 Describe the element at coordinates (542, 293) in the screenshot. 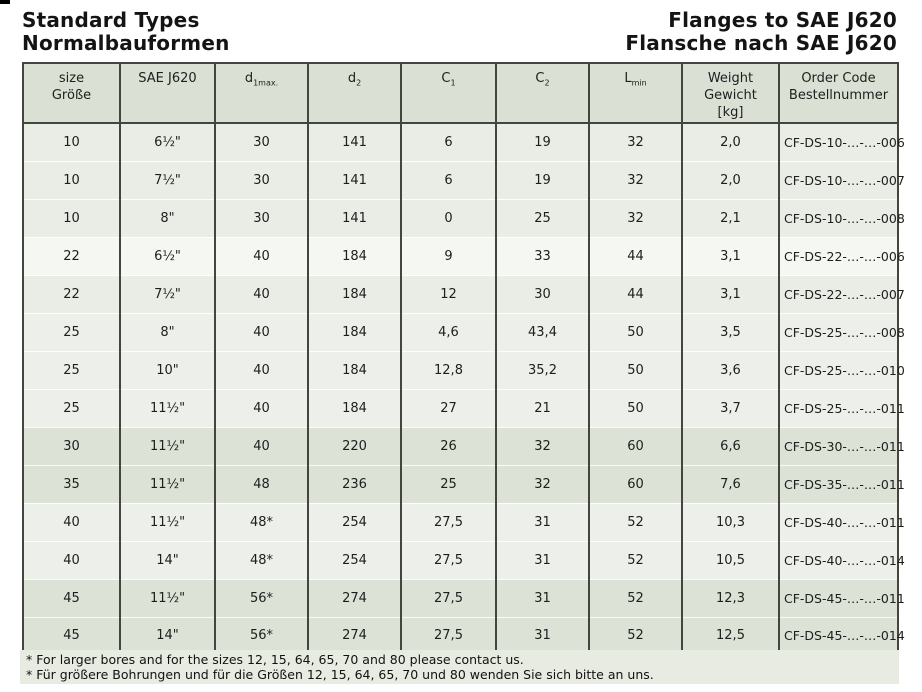

I see `cell-c2: 30` at that location.